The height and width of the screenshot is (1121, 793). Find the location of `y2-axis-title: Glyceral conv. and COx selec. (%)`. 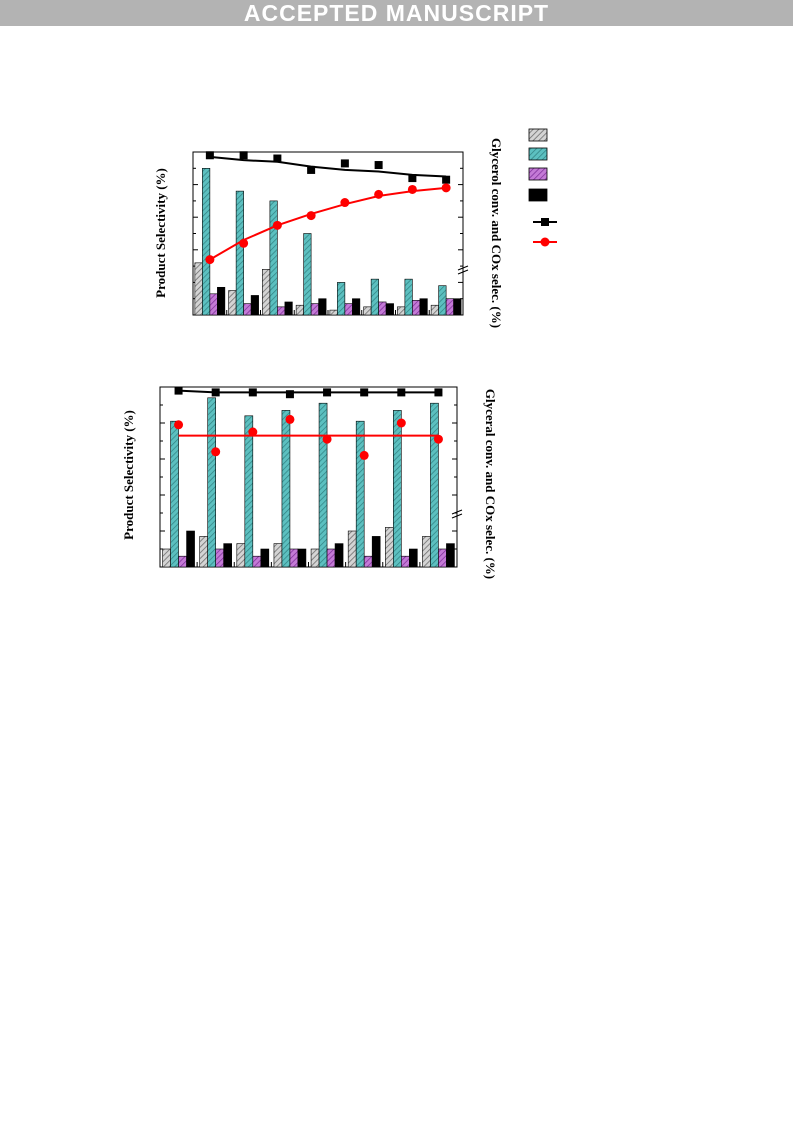

y2-axis-title: Glyceral conv. and COx selec. (%) is located at coordinates (490, 484).